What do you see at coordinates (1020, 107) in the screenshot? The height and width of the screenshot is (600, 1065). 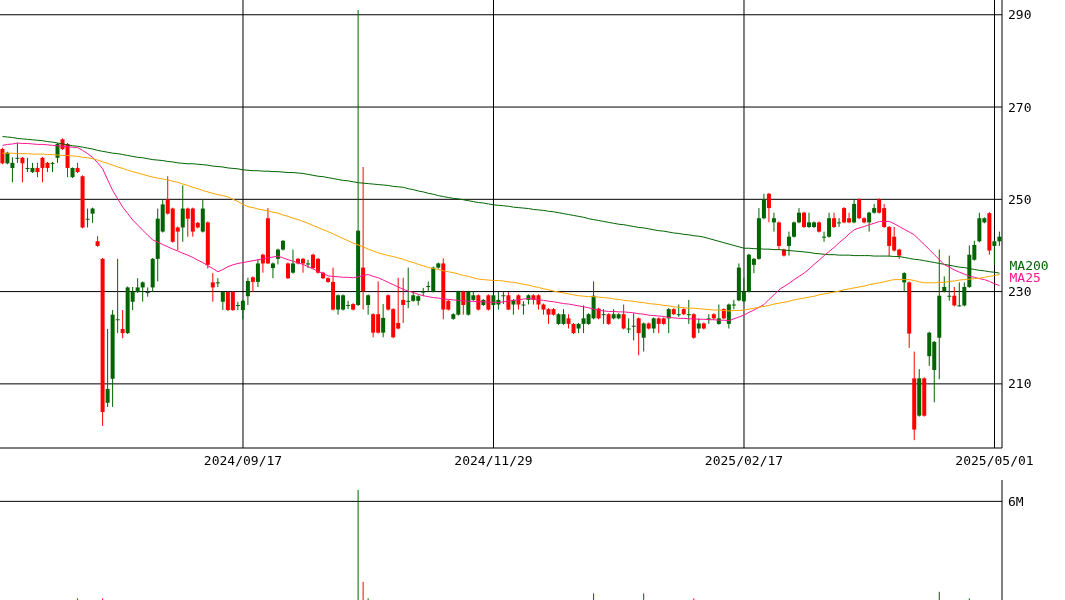 I see `y-tick-label: 270` at bounding box center [1020, 107].